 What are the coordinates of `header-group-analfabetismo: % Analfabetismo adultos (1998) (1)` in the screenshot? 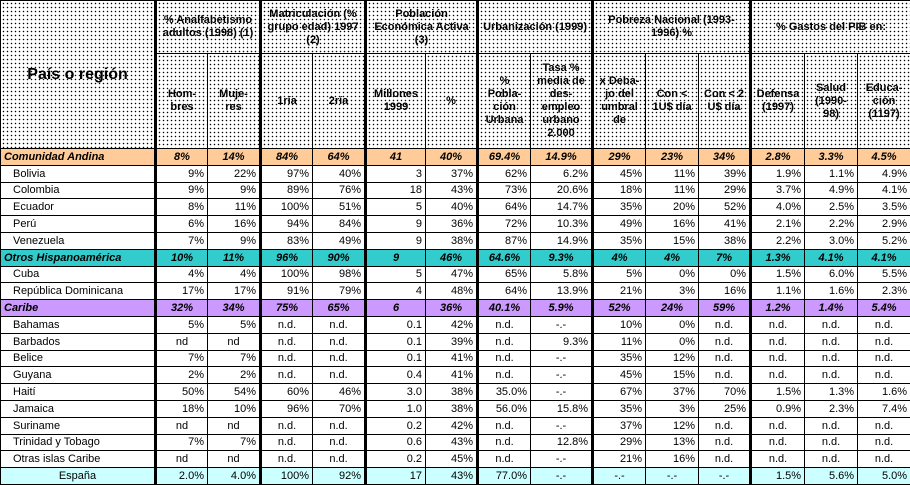 It's located at (207, 27).